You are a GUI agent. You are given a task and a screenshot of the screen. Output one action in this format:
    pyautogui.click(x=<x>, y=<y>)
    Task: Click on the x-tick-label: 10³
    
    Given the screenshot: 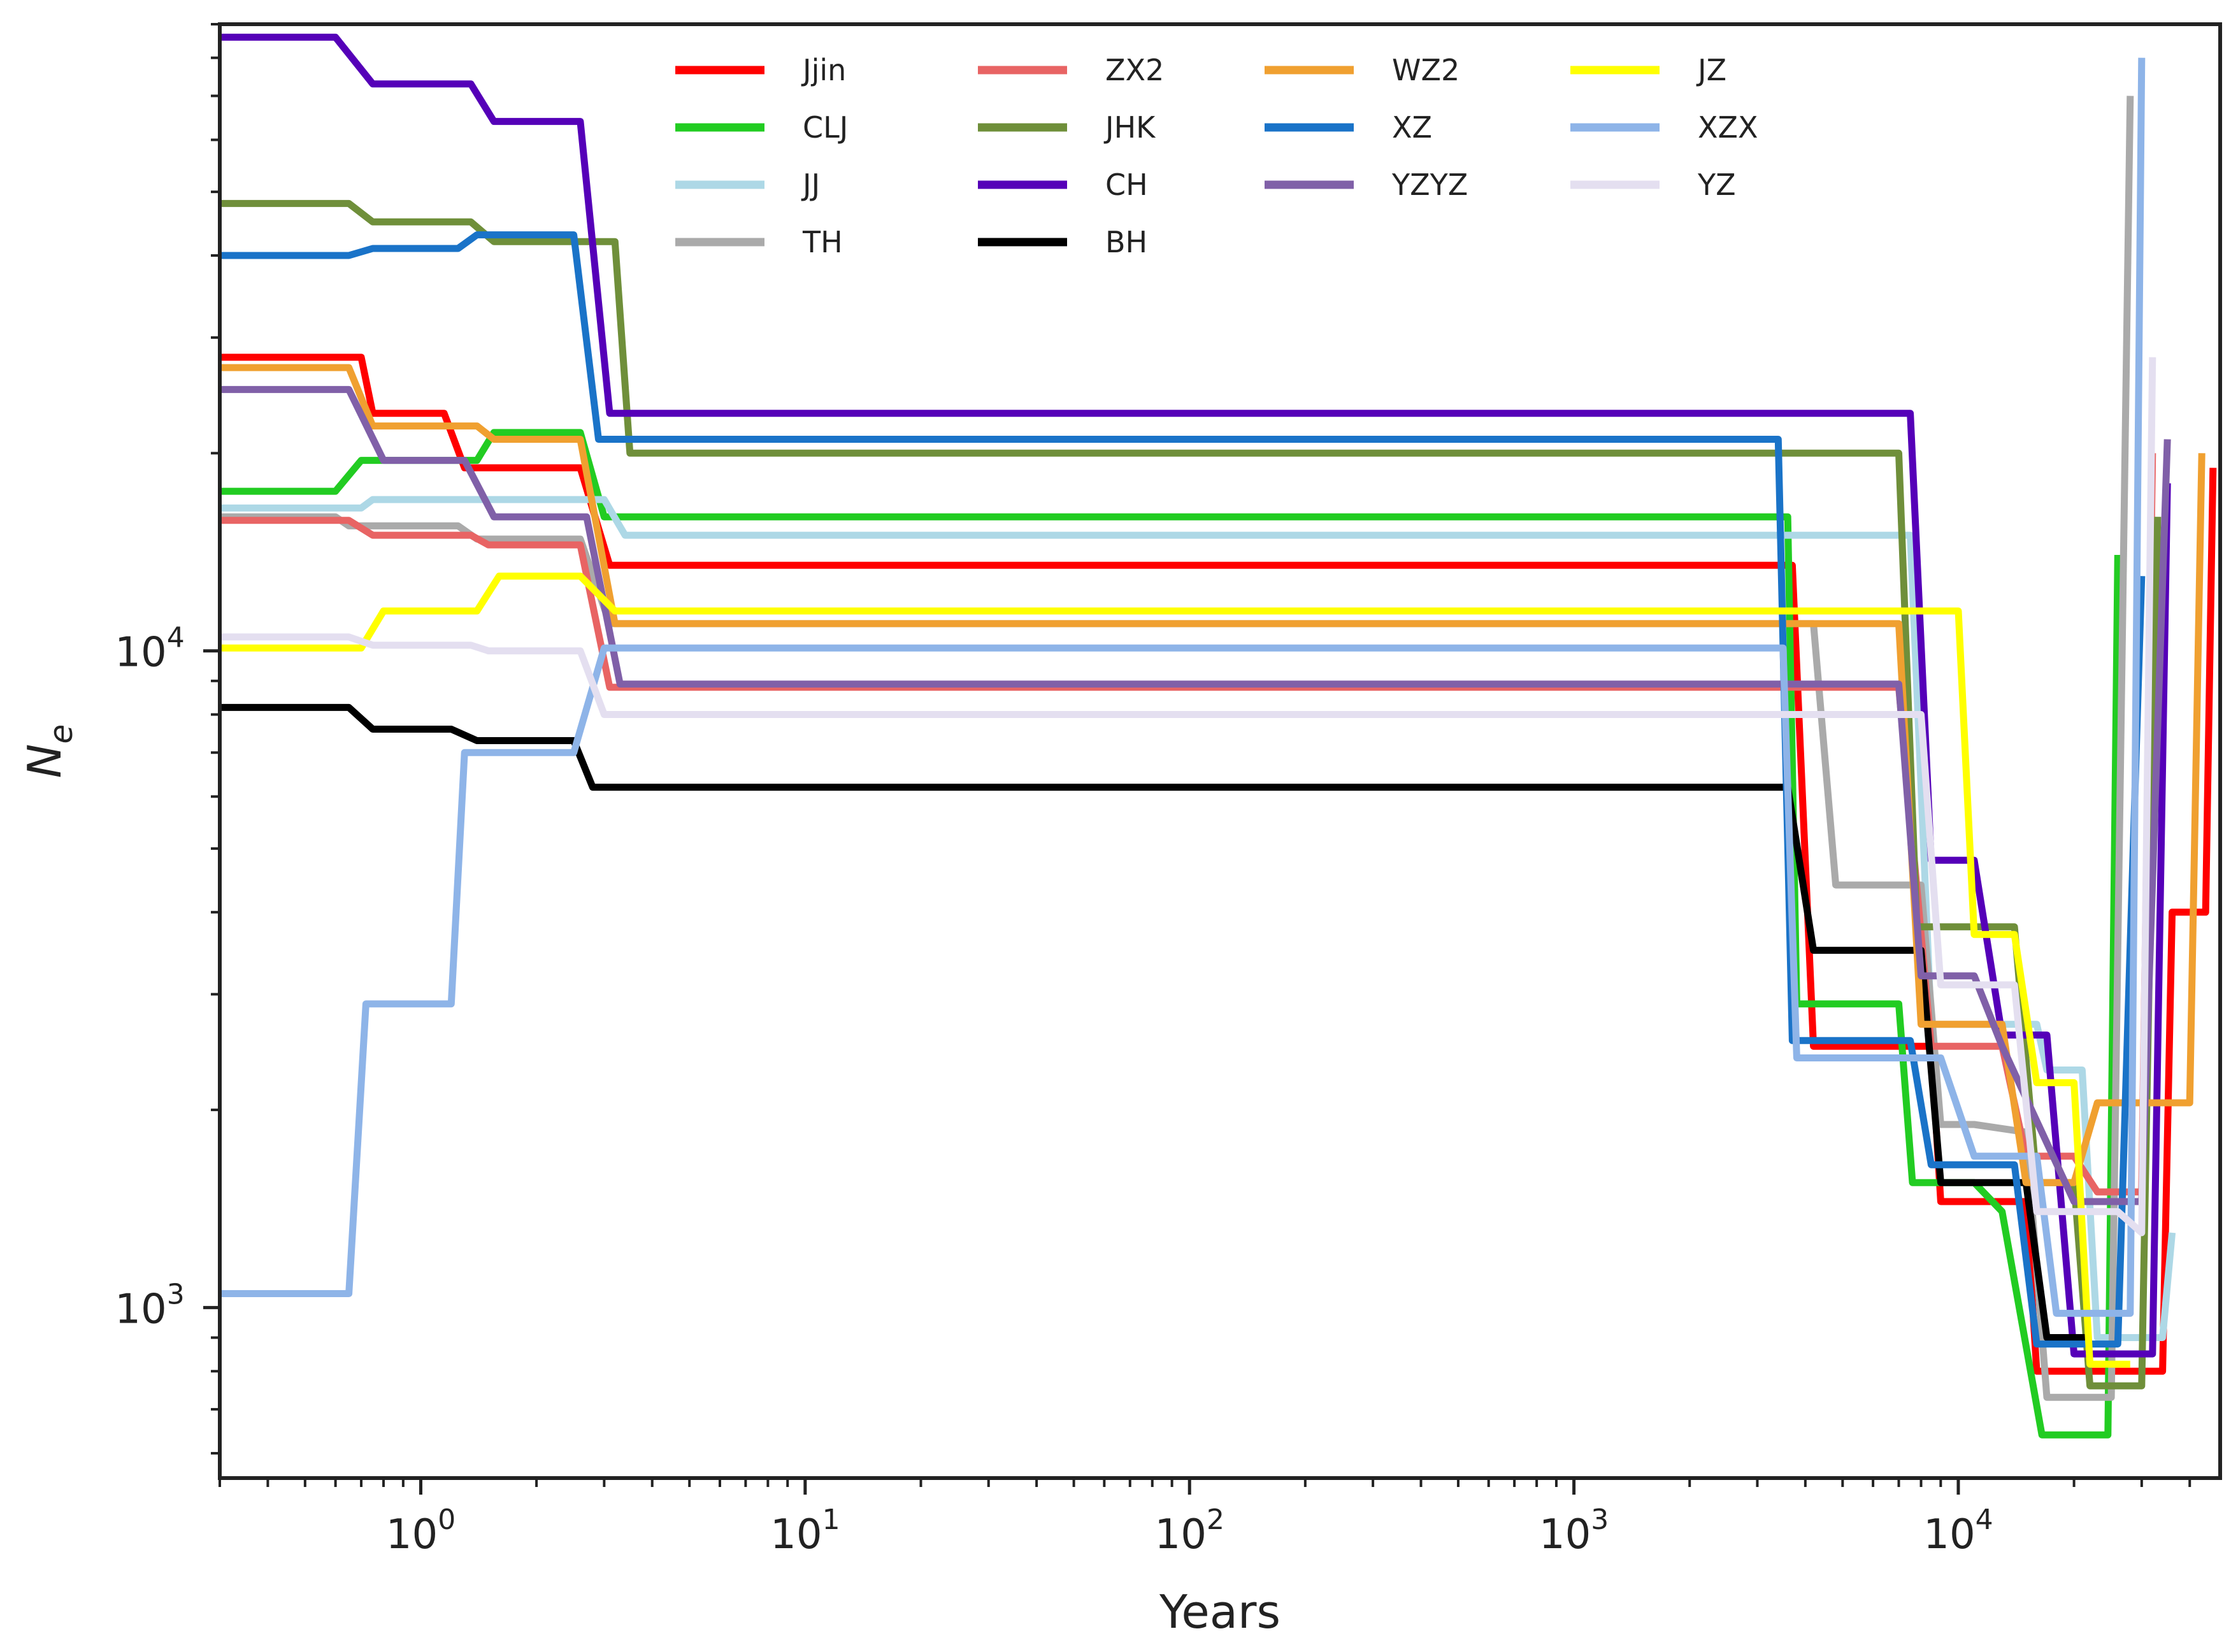 What is the action you would take?
    pyautogui.click(x=1574, y=1531)
    